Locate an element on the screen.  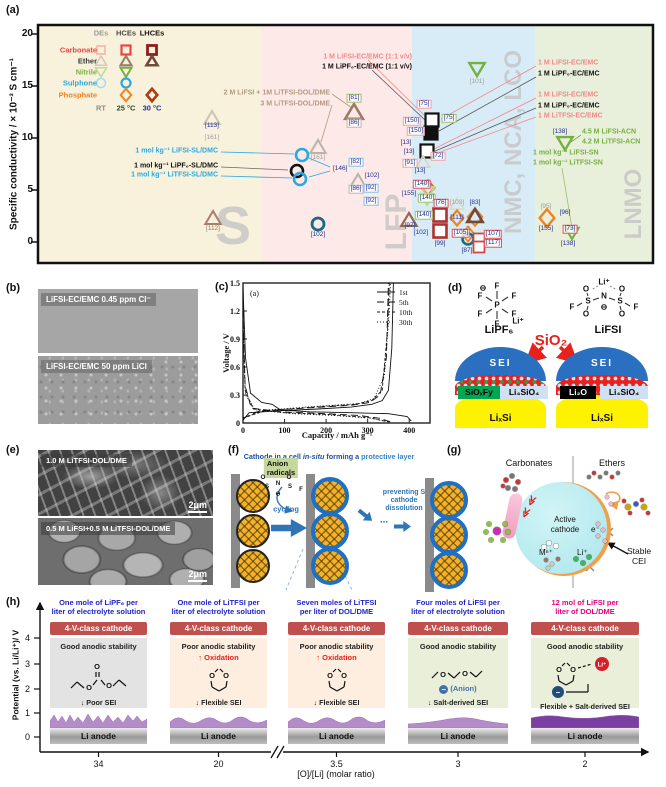
ref-label: [96] is located at coordinates (565, 212).